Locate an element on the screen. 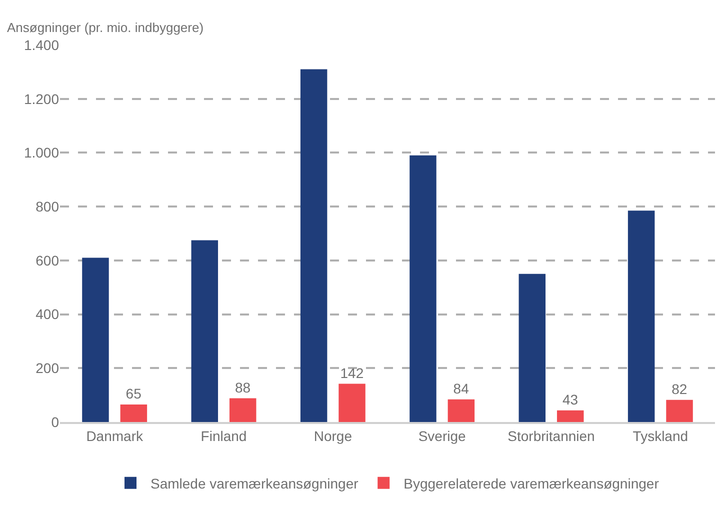 This screenshot has height=509, width=725. y-tick-label: 1.200 is located at coordinates (42, 98).